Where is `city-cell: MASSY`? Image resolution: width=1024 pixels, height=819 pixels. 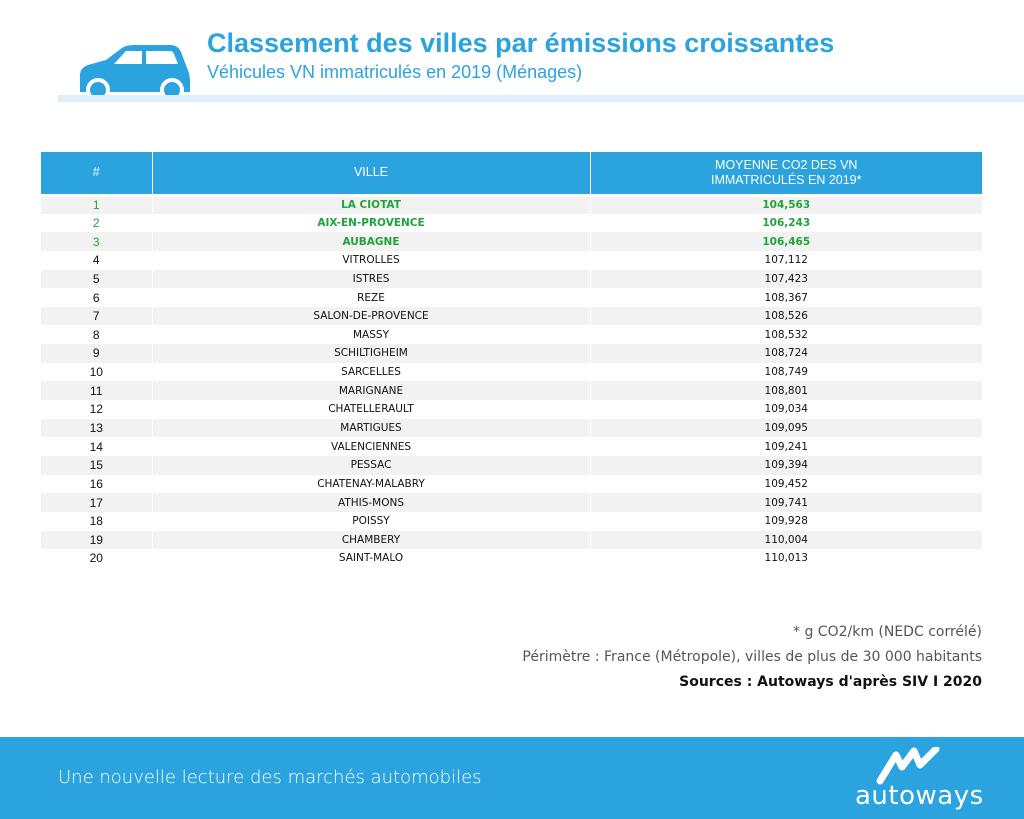
city-cell: MASSY is located at coordinates (370, 335).